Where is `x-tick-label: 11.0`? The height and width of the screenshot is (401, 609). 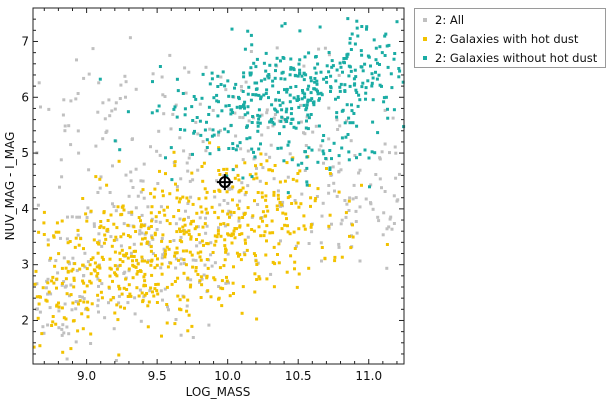
x-tick-label: 11.0 is located at coordinates (368, 376).